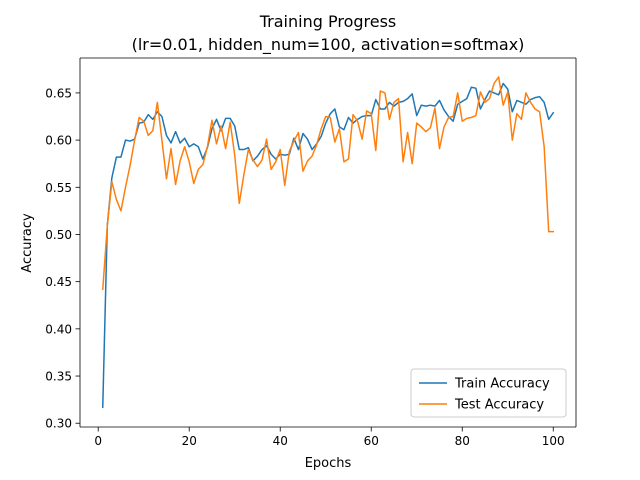  What do you see at coordinates (462, 441) in the screenshot?
I see `x-tick-label: 80` at bounding box center [462, 441].